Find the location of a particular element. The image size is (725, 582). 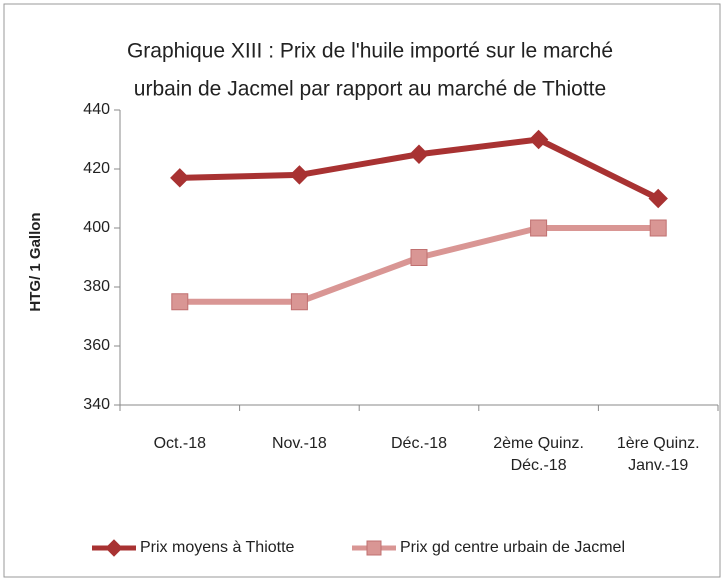

legend-label: Prix moyens à Thiotte is located at coordinates (217, 547).